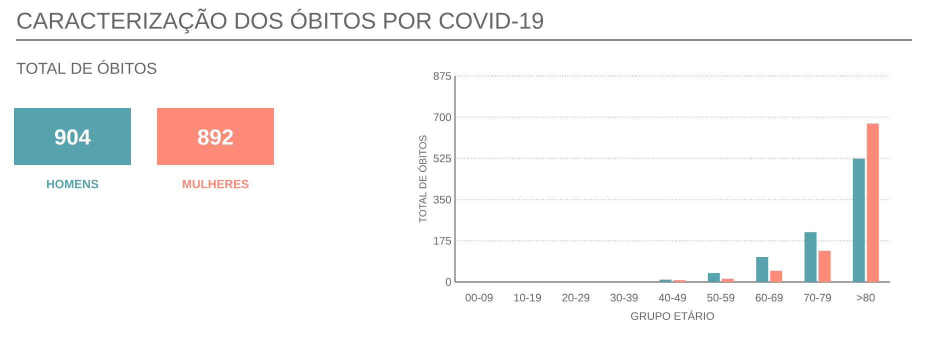 The height and width of the screenshot is (340, 933). Describe the element at coordinates (215, 184) in the screenshot. I see `category-label: MULHERES` at that location.